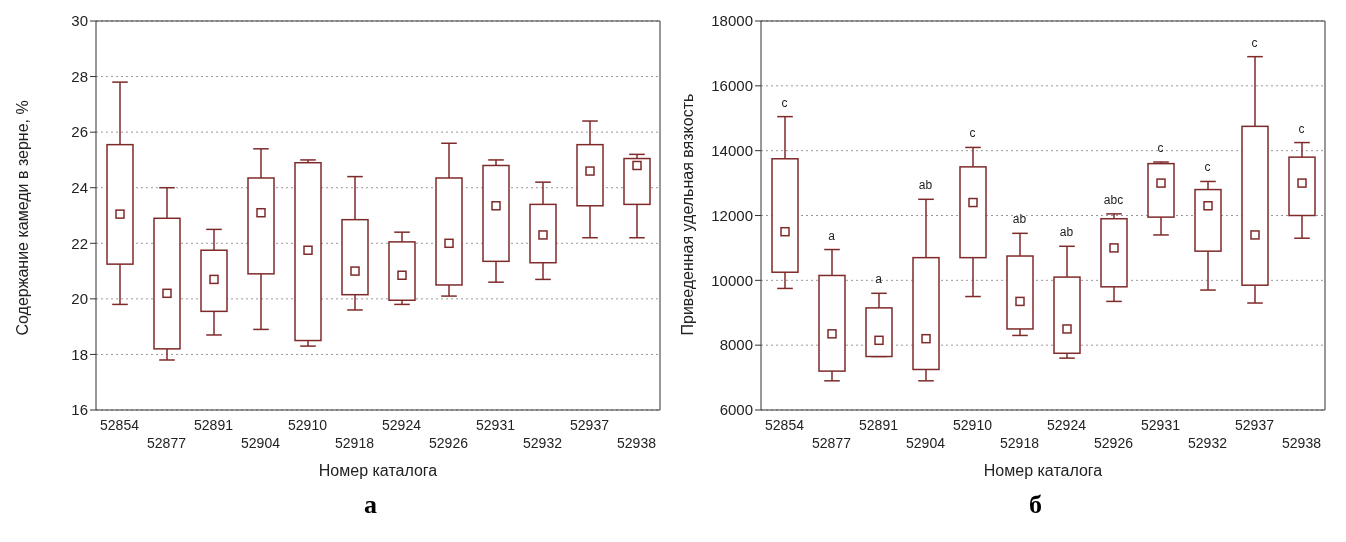 This screenshot has width=1346, height=542. I want to click on y-tick-label: 28, so click(79, 76).